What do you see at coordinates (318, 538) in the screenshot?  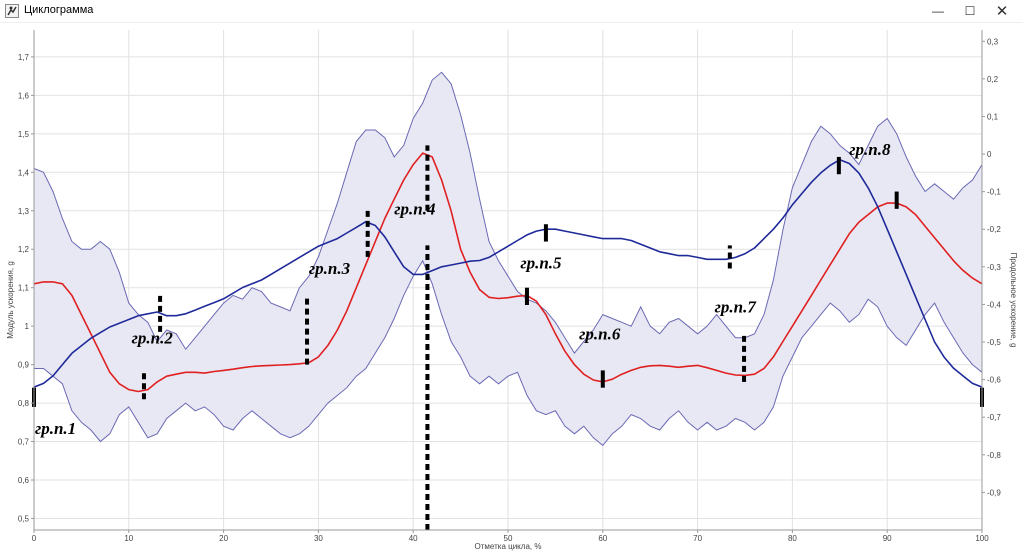 I see `x-tick-label: 30` at bounding box center [318, 538].